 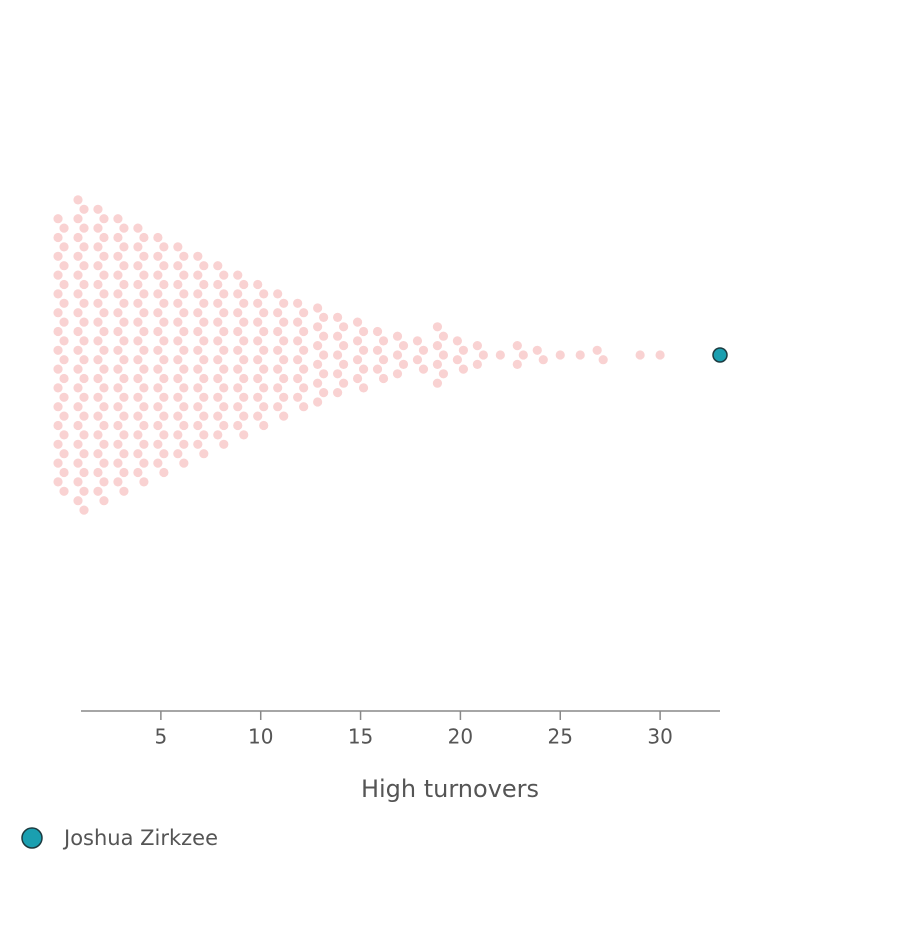 What do you see at coordinates (161, 737) in the screenshot?
I see `x-tick-label: 5` at bounding box center [161, 737].